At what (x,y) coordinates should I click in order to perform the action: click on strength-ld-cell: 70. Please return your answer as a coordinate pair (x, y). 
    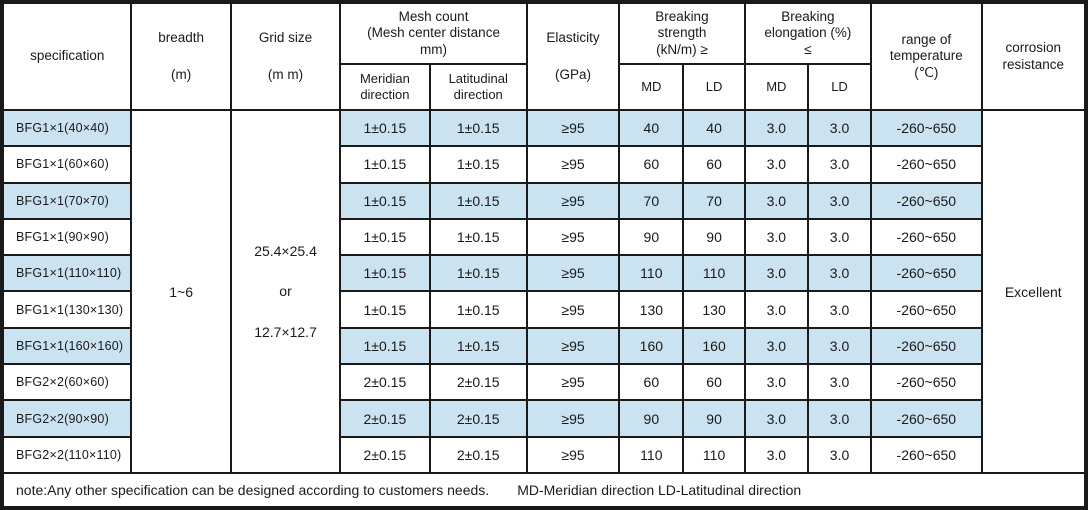
    Looking at the image, I should click on (714, 200).